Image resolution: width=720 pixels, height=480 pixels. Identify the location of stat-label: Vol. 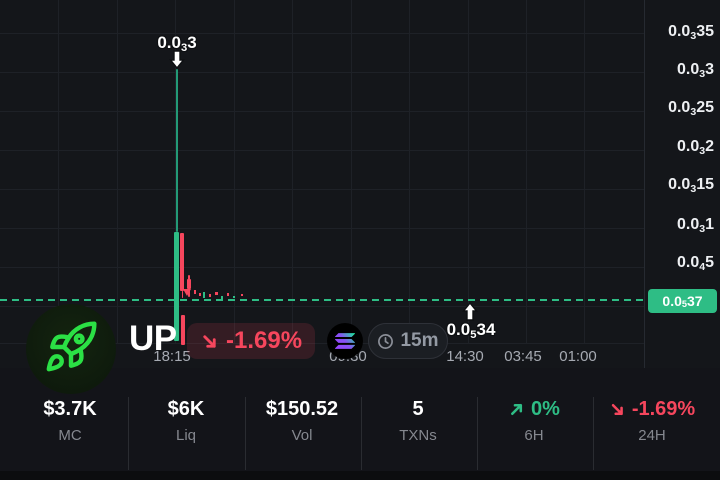
(302, 435).